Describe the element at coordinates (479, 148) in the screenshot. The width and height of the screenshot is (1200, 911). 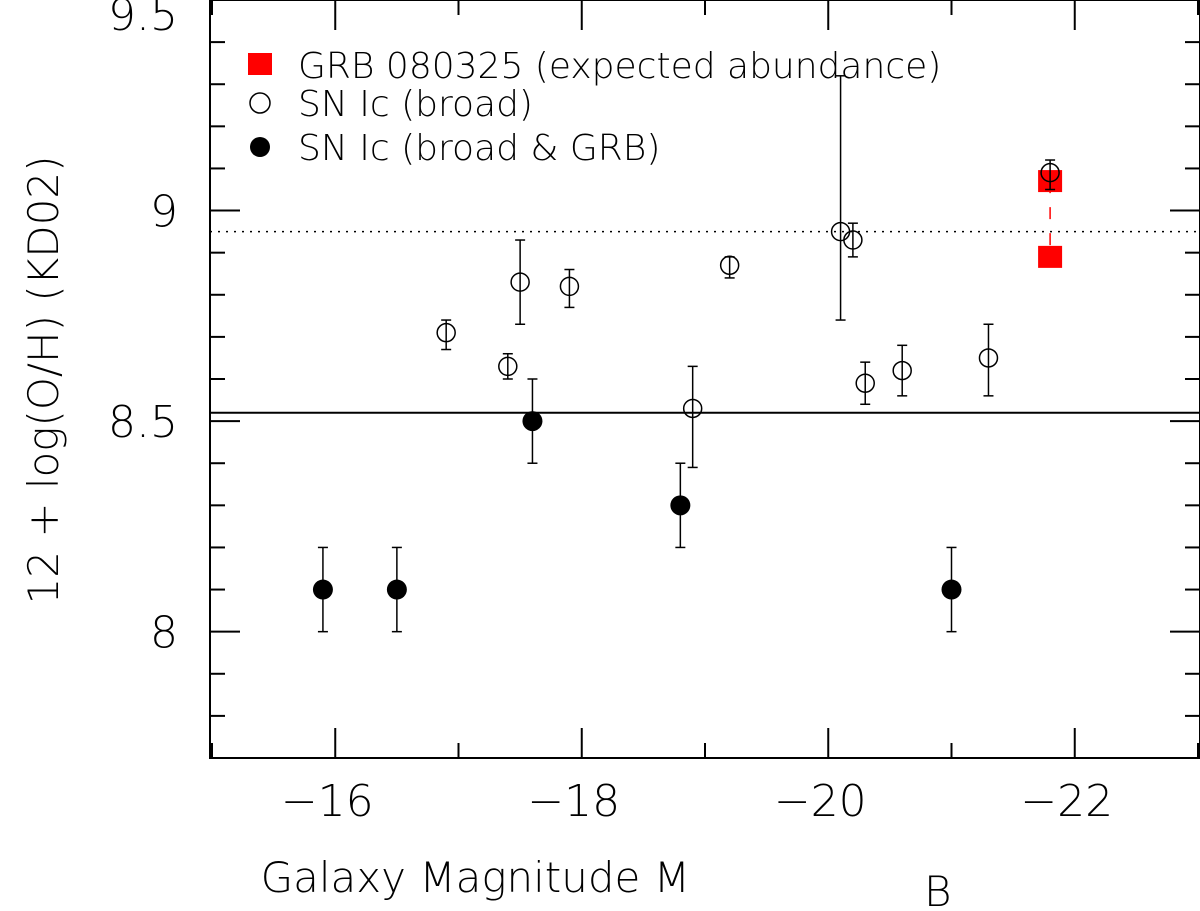
I see `legend-label: SN Ic (broad & GRB)` at that location.